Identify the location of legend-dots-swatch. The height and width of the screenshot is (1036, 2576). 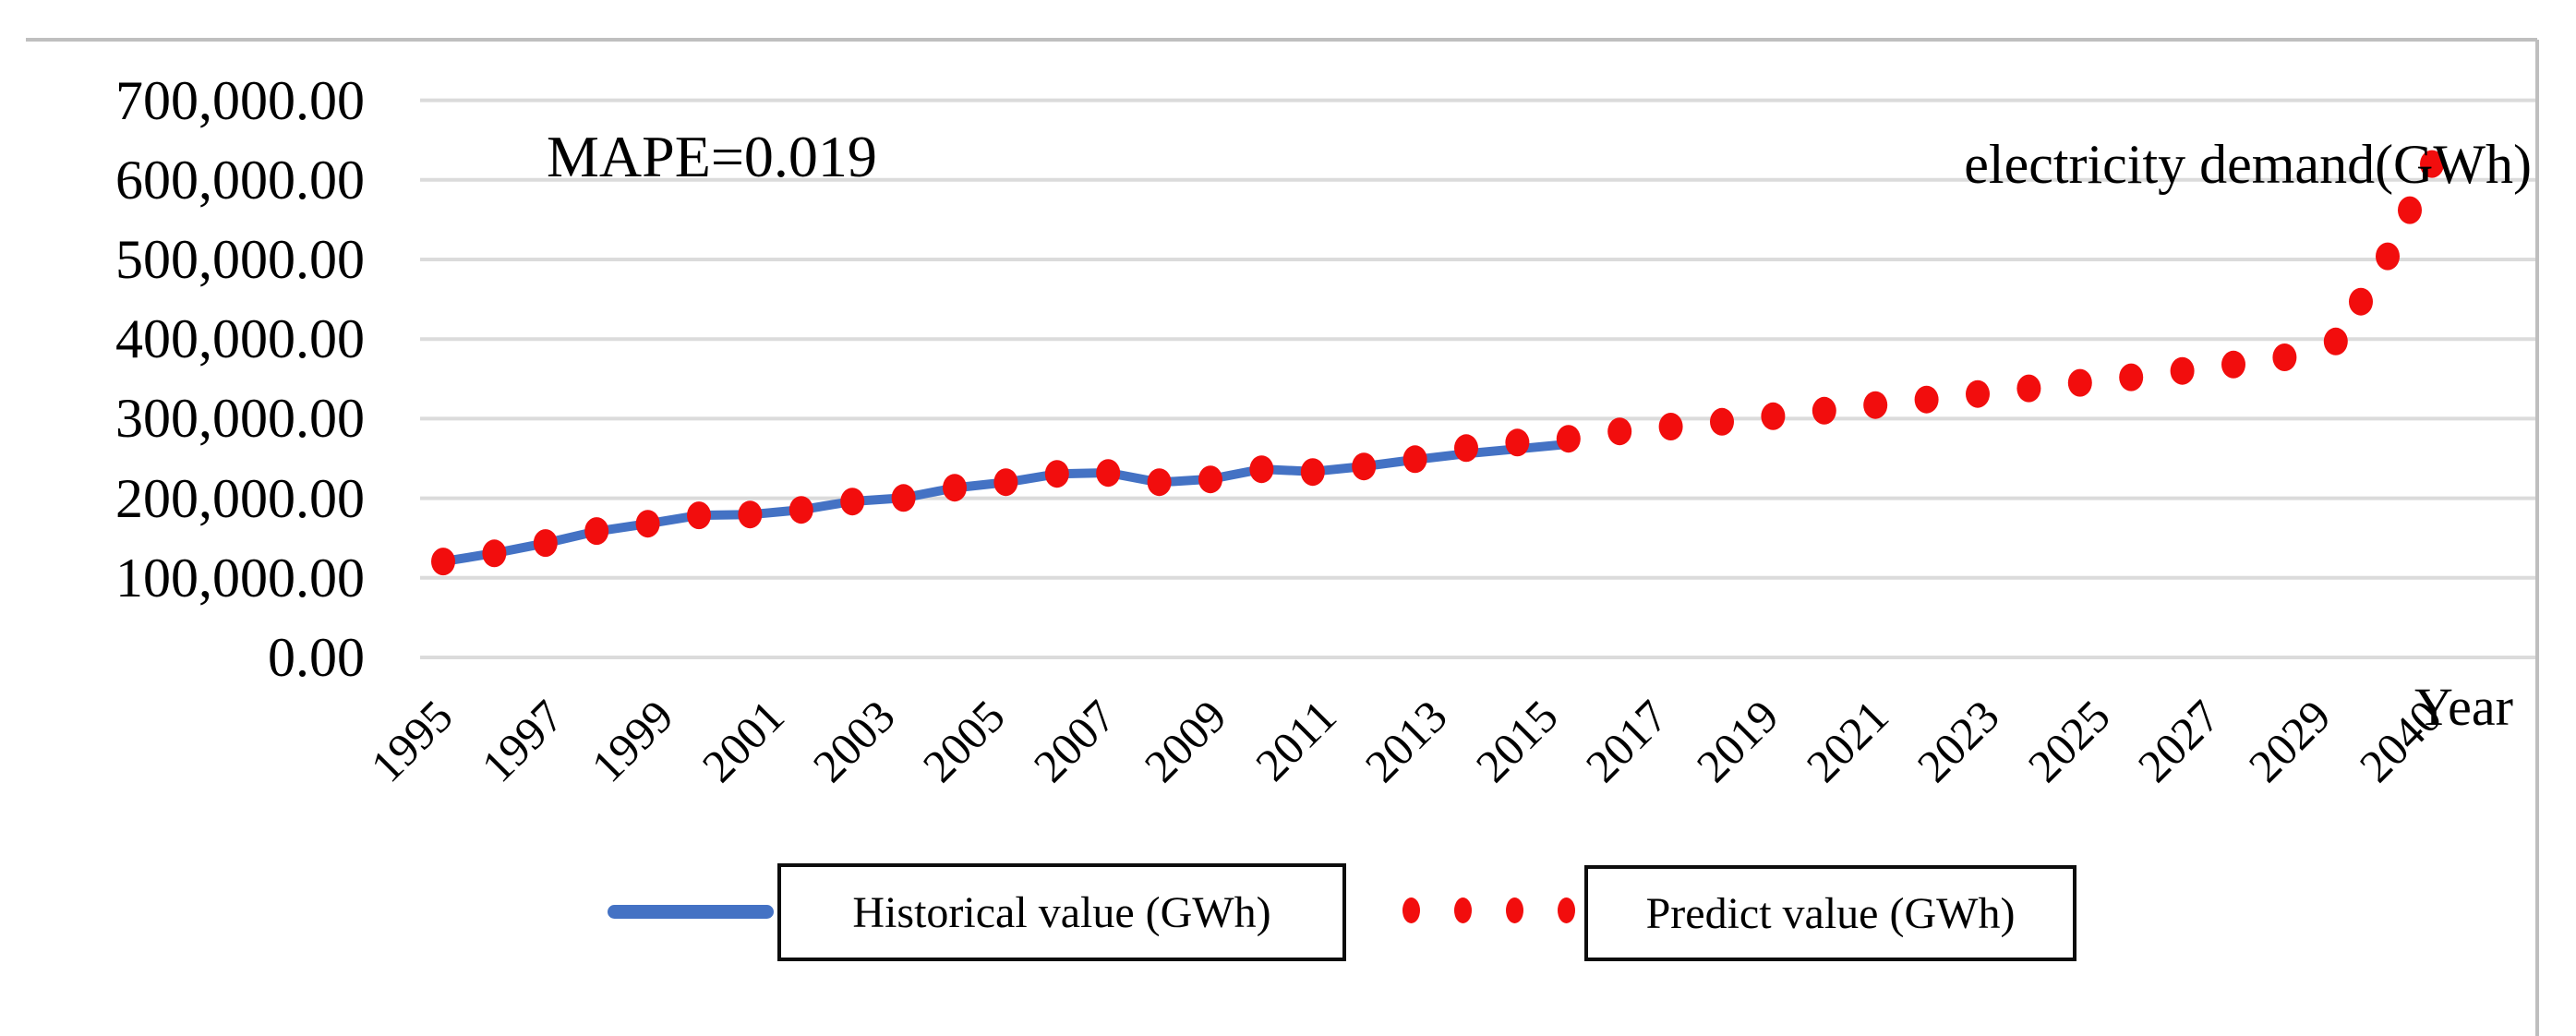
(1490, 911).